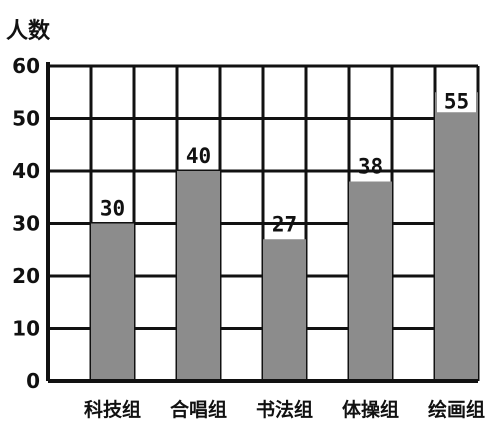 The height and width of the screenshot is (428, 493). What do you see at coordinates (112, 209) in the screenshot?
I see `data-label: 30` at bounding box center [112, 209].